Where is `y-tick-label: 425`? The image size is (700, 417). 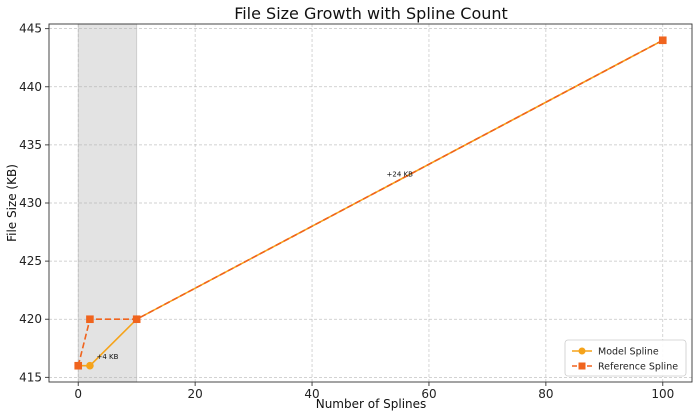
y-tick-label: 425 is located at coordinates (30, 261).